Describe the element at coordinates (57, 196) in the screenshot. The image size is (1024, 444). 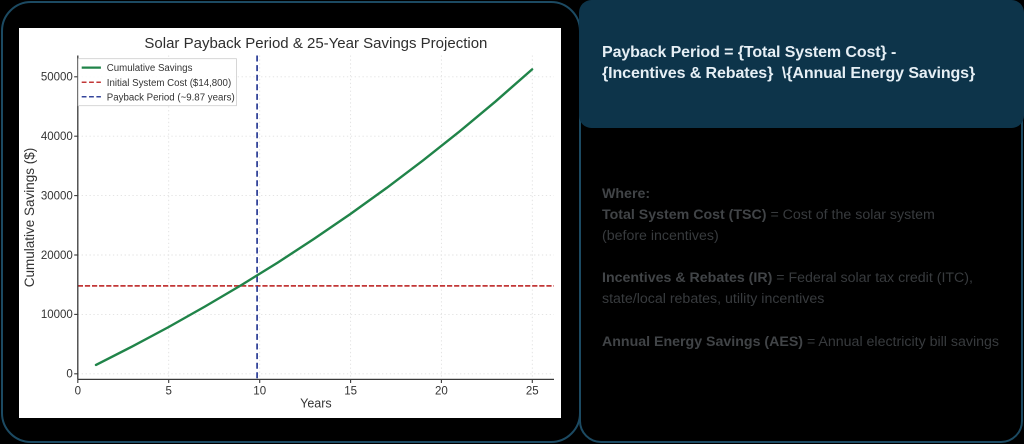
I see `svg-text: 30000` at that location.